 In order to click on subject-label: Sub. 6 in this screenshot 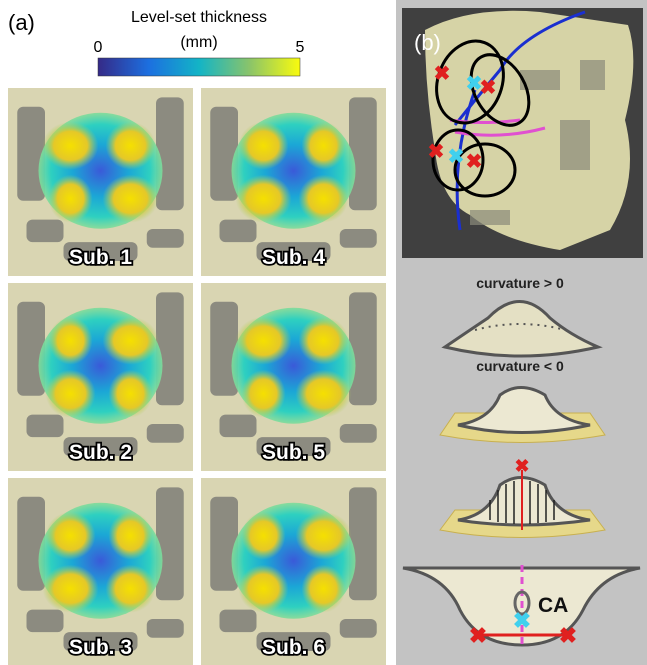, I will do `click(293, 647)`.